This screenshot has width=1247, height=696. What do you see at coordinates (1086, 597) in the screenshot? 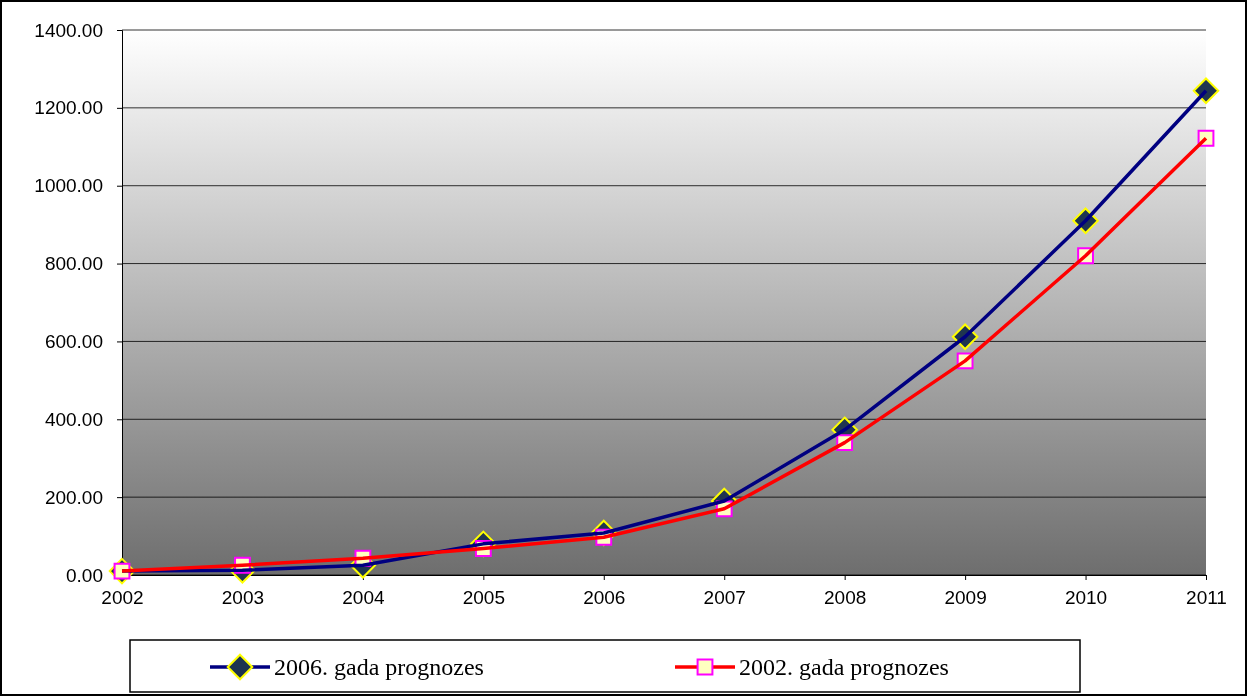
I see `x-tick-label: 2010` at bounding box center [1086, 597].